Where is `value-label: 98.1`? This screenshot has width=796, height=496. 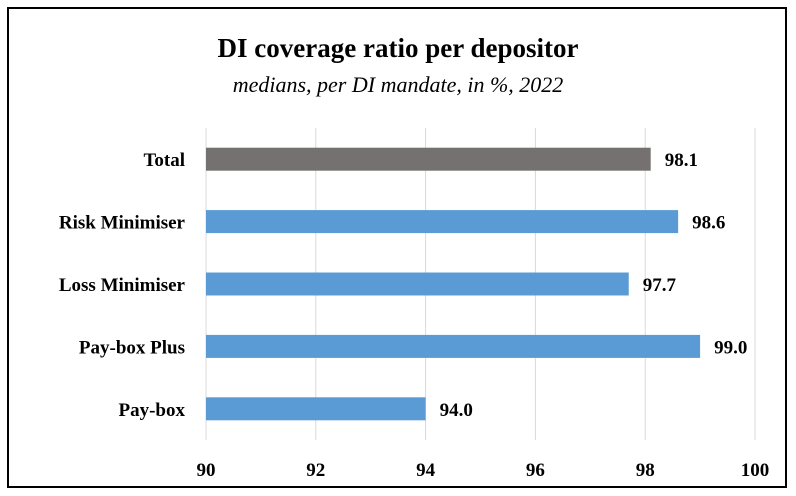
value-label: 98.1 is located at coordinates (681, 160).